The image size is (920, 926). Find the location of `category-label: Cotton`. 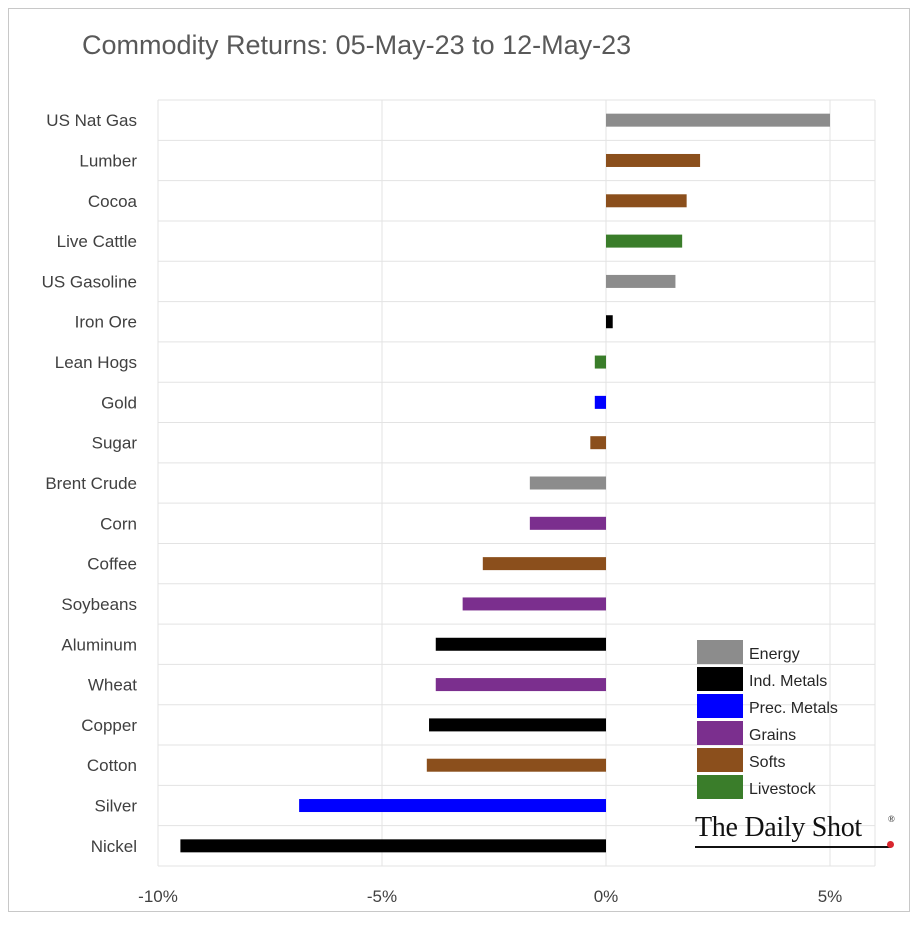

category-label: Cotton is located at coordinates (112, 765).